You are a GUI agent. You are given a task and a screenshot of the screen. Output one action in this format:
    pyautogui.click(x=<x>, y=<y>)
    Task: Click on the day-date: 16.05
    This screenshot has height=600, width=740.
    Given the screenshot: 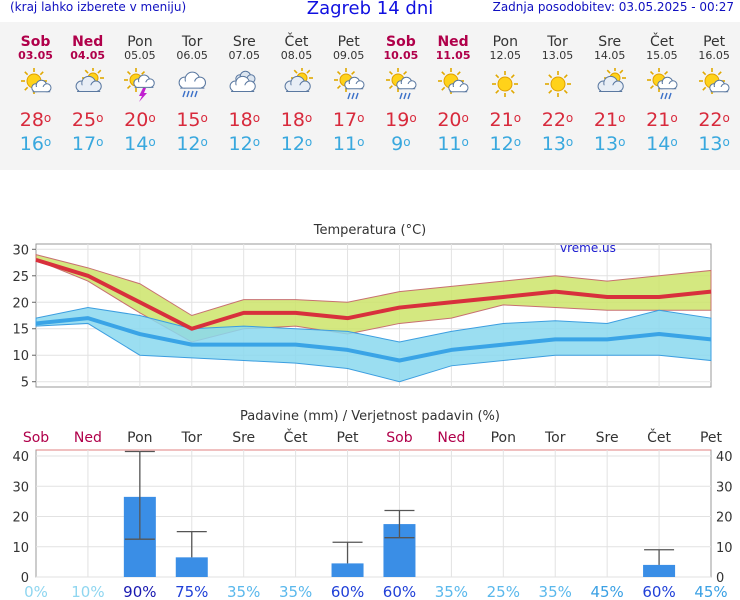 What is the action you would take?
    pyautogui.click(x=714, y=55)
    